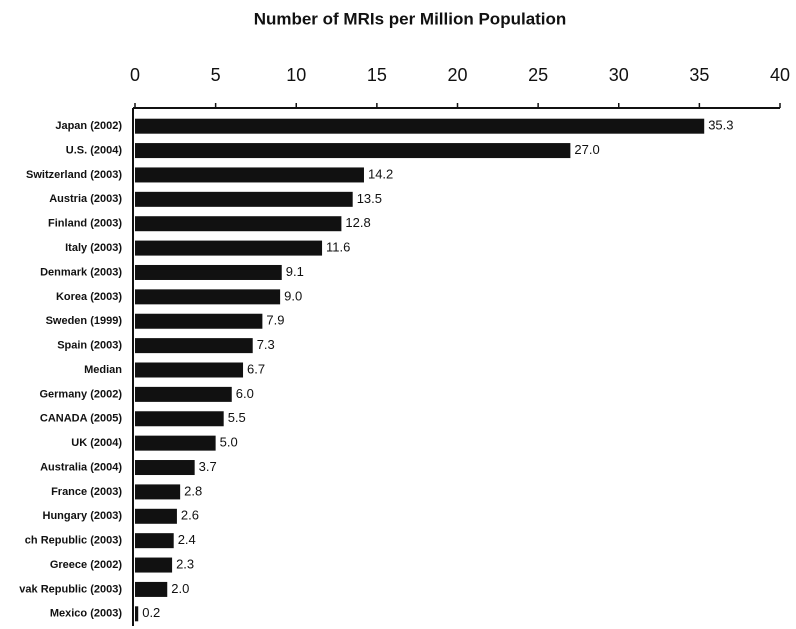 Image resolution: width=796 pixels, height=629 pixels. Describe the element at coordinates (410, 18) in the screenshot. I see `chart-title: Number of MRIs per Million Population` at that location.